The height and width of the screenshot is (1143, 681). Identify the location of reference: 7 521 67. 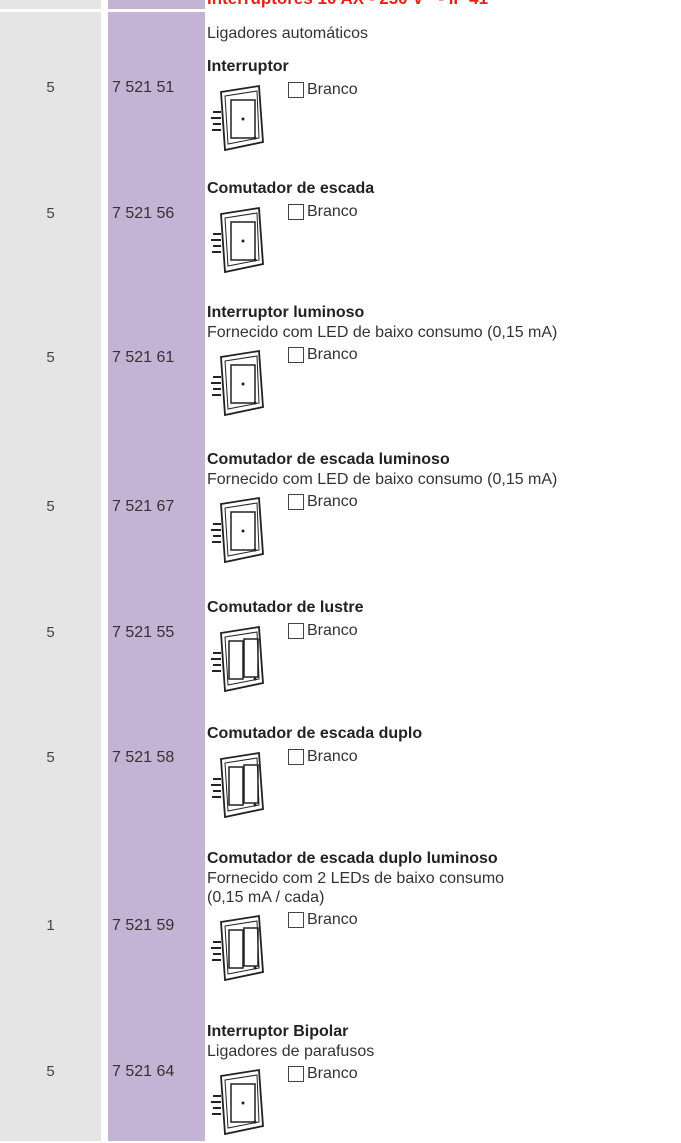
(143, 506).